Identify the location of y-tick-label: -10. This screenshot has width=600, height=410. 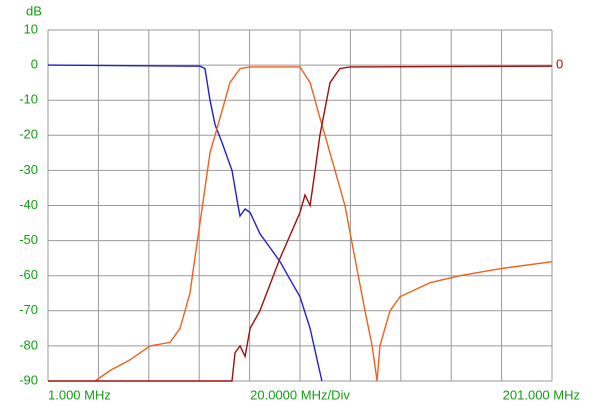
(28, 99).